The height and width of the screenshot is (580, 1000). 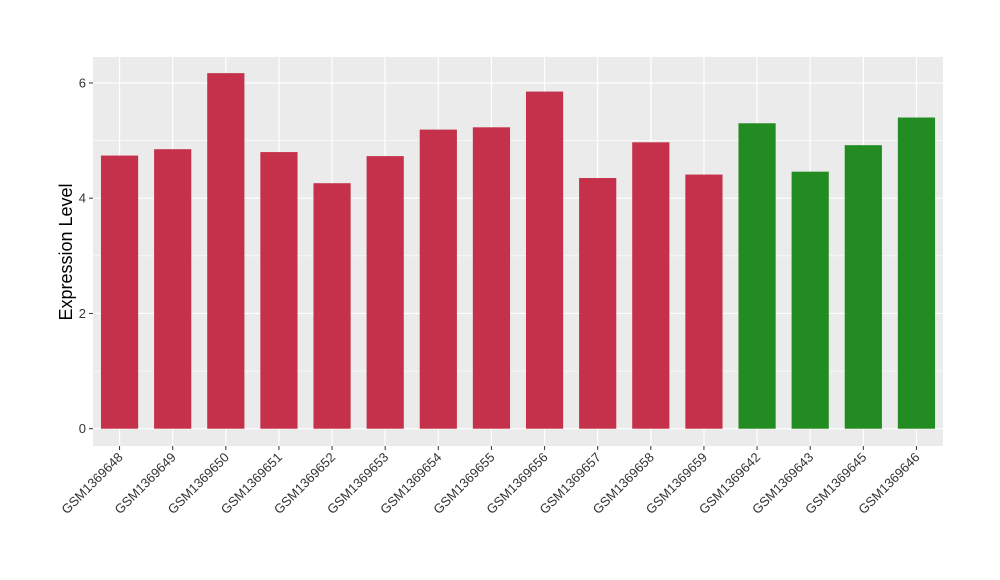 I want to click on y-tick-label: 6, so click(x=82, y=82).